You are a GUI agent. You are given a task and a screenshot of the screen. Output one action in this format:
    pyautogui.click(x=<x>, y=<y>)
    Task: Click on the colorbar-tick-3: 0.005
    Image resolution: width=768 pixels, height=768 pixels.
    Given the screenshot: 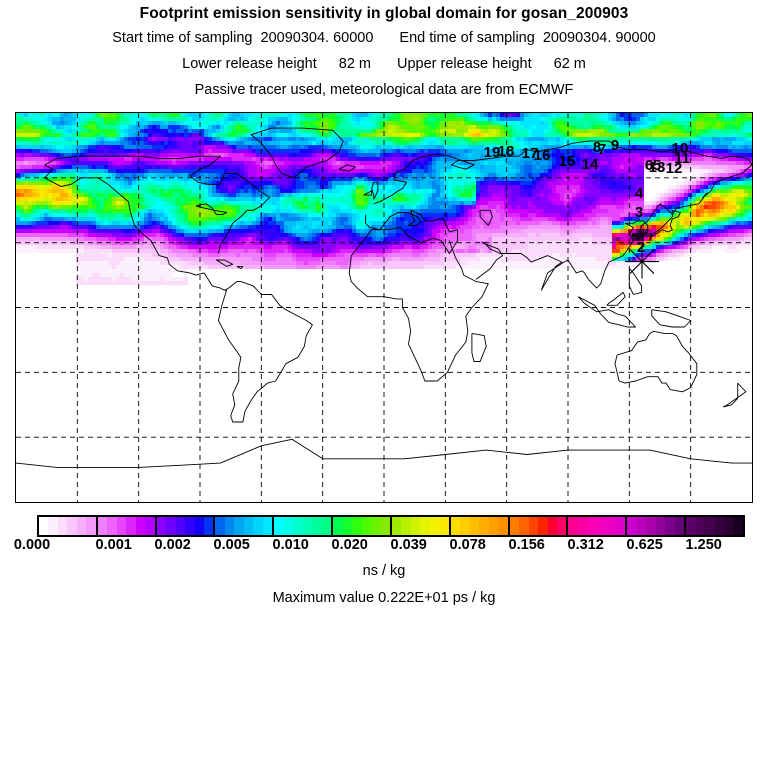 What is the action you would take?
    pyautogui.click(x=231, y=545)
    